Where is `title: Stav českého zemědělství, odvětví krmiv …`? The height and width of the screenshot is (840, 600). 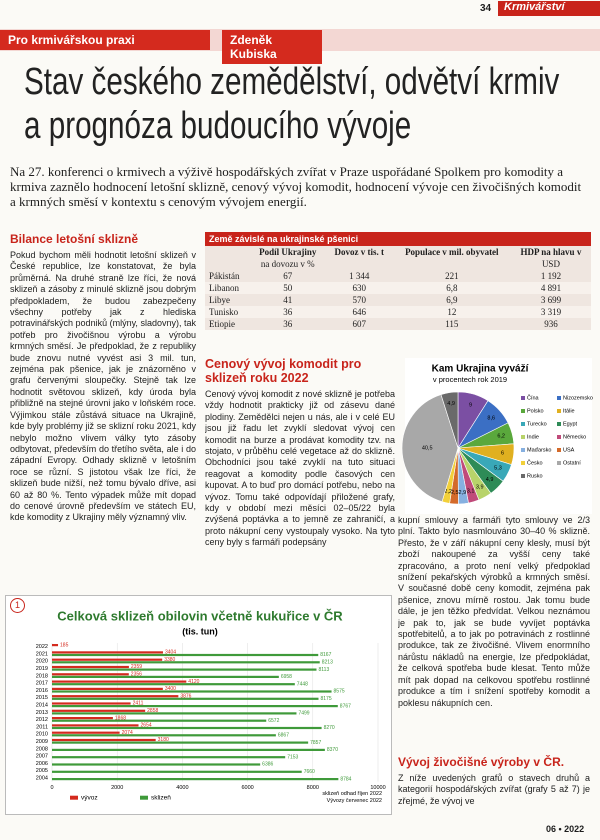 title: Stav českého zemědělství, odvětví krmiv … is located at coordinates (305, 104).